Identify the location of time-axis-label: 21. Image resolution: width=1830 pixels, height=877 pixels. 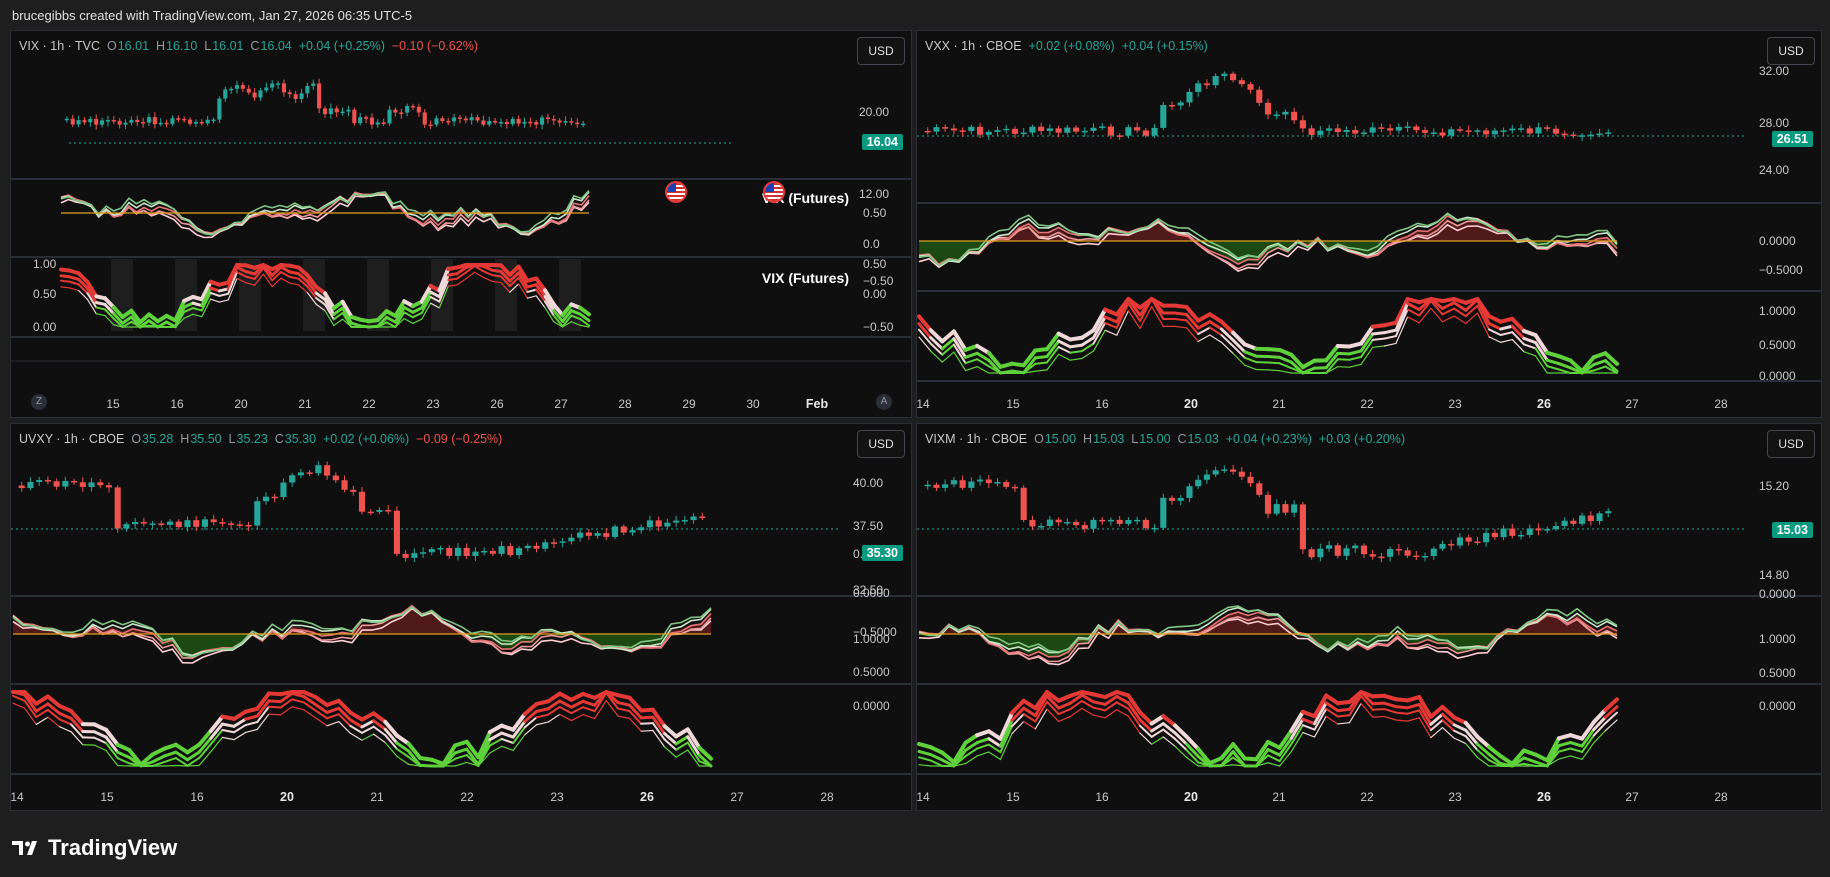
(305, 404).